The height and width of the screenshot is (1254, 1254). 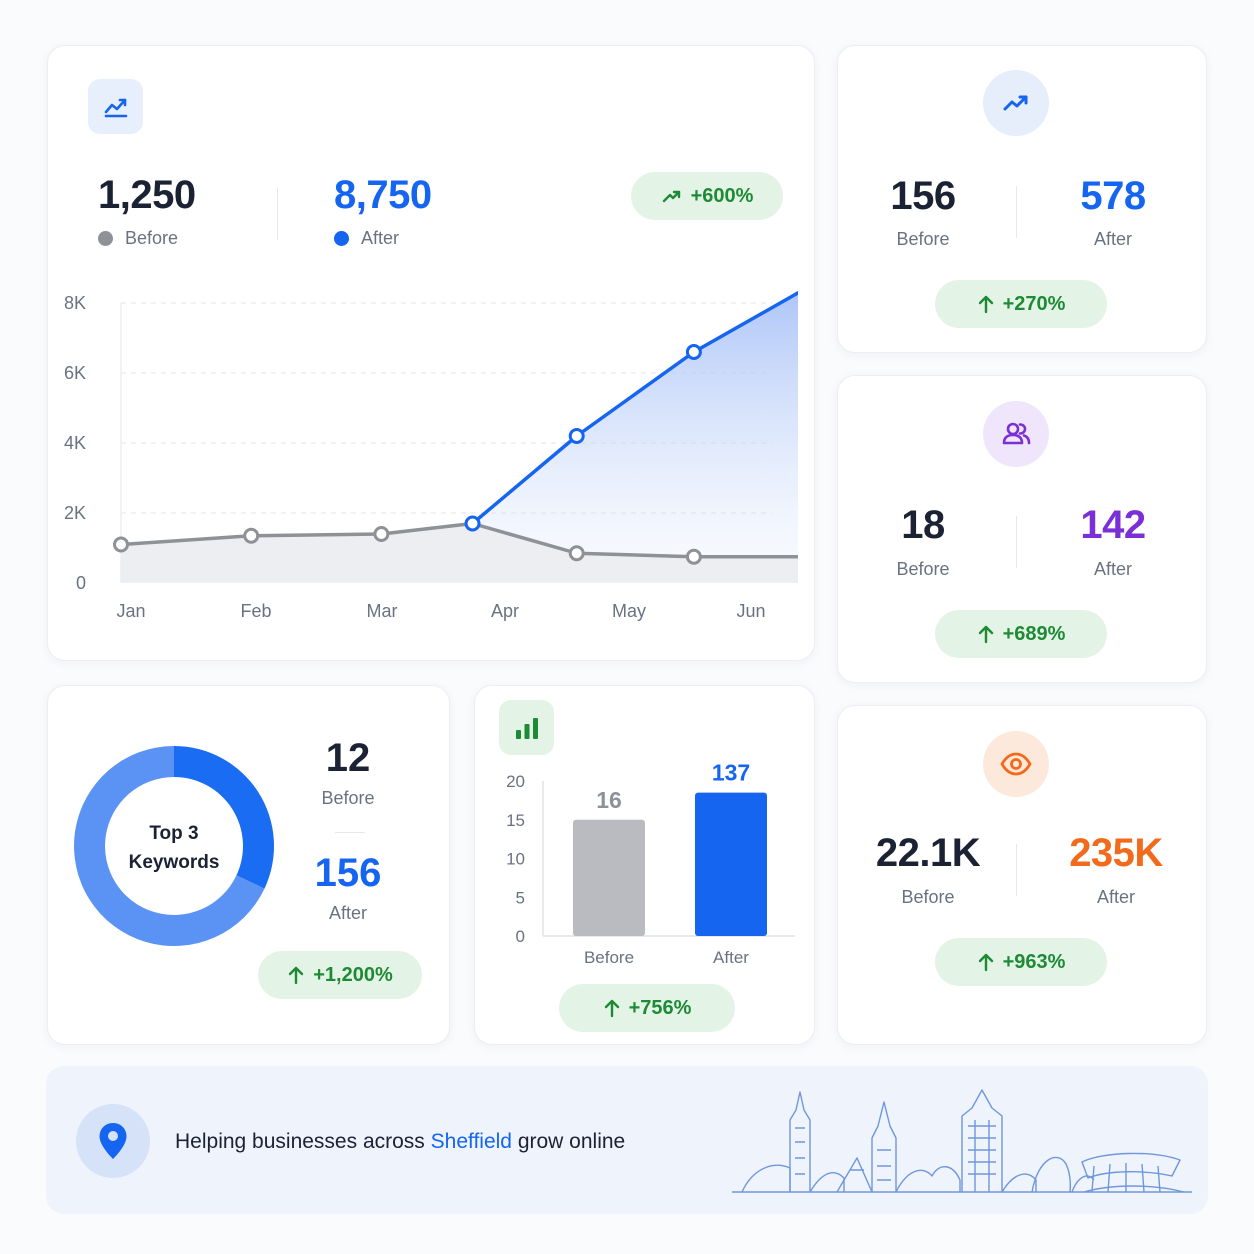 I want to click on keywords-donut-chart, so click(x=174, y=846).